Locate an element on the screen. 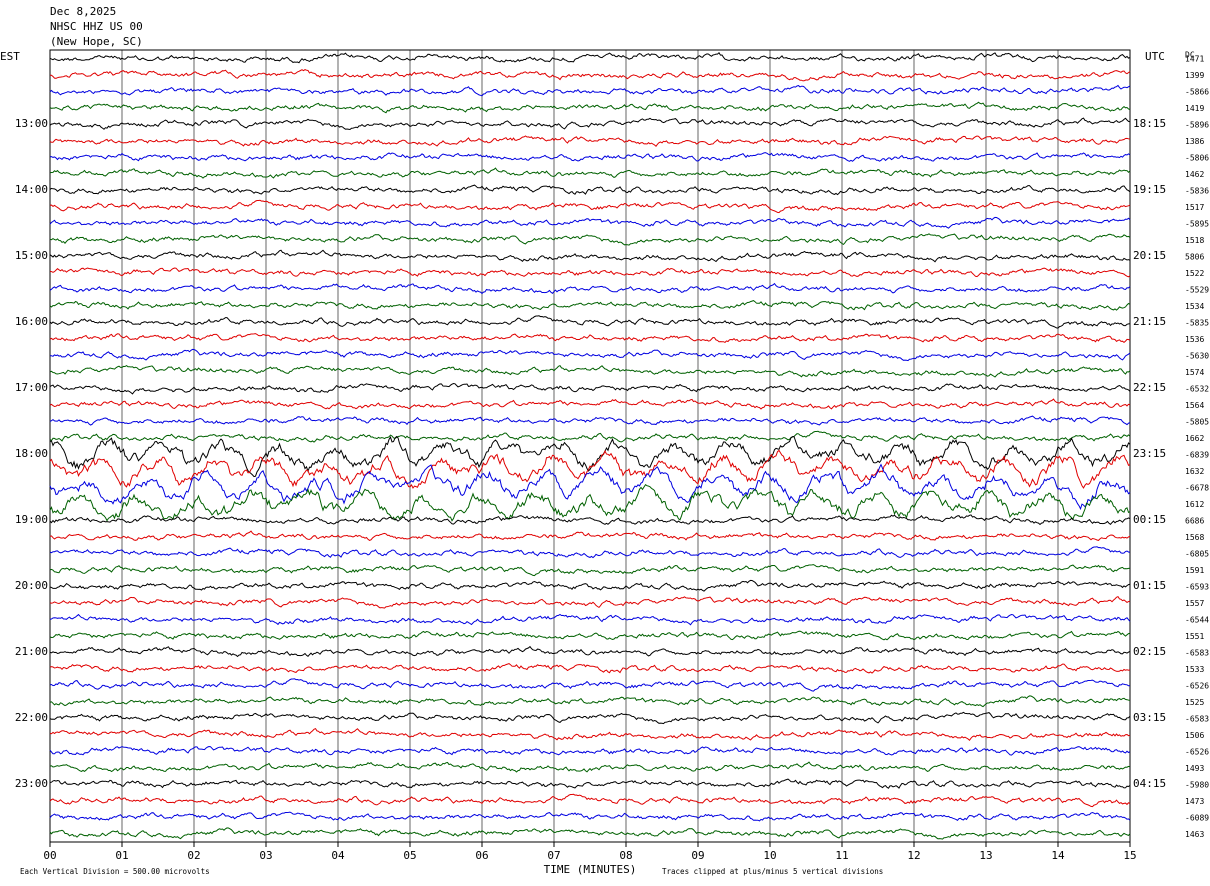 The height and width of the screenshot is (886, 1210). right-hour-label: 18:15 is located at coordinates (1149, 123).